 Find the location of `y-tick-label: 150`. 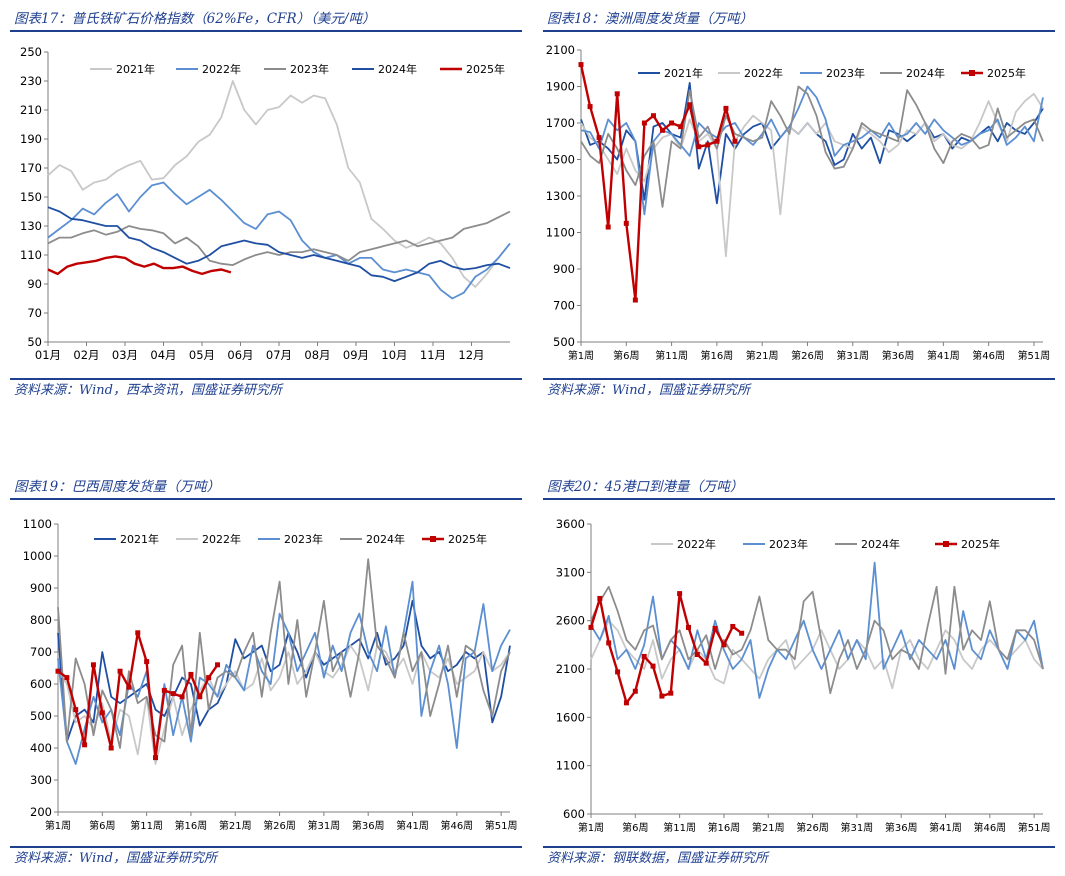

y-tick-label: 150 is located at coordinates (31, 197).